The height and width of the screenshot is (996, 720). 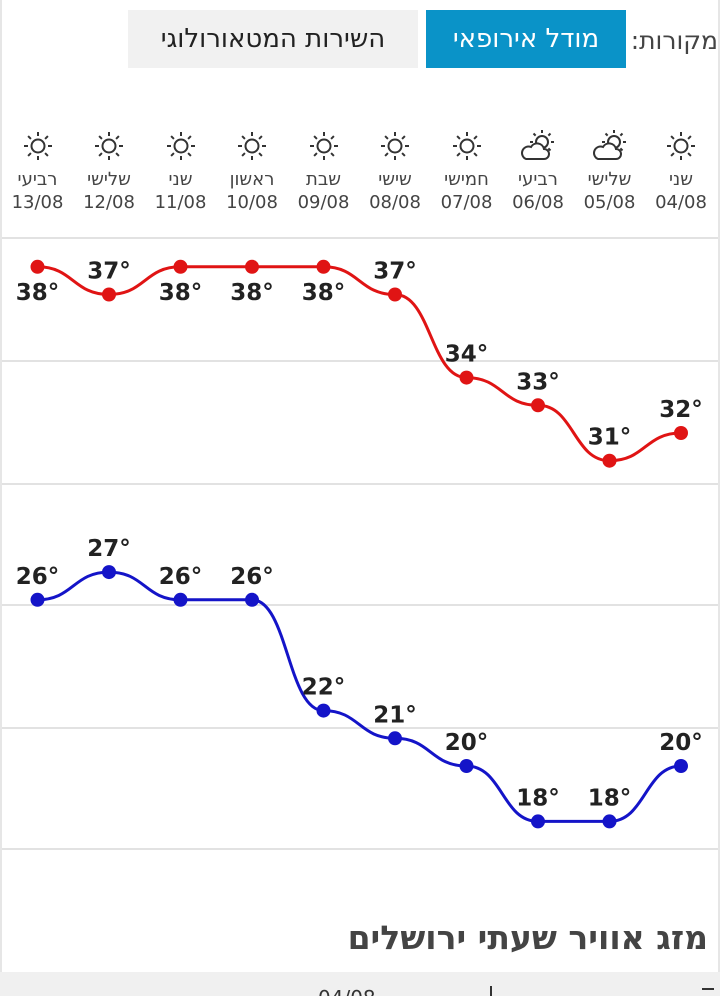 I want to click on day-column: חמישי 07/08, so click(x=467, y=169).